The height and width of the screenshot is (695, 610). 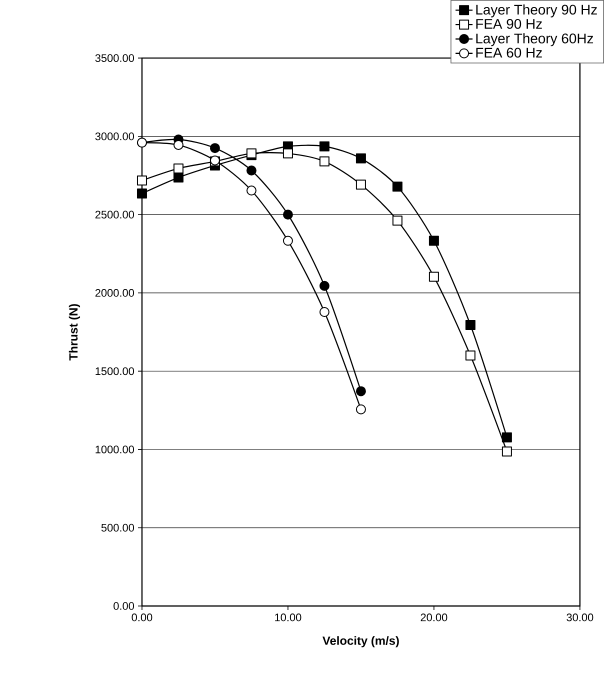 I want to click on y-tick-label: 0.00, so click(x=124, y=606).